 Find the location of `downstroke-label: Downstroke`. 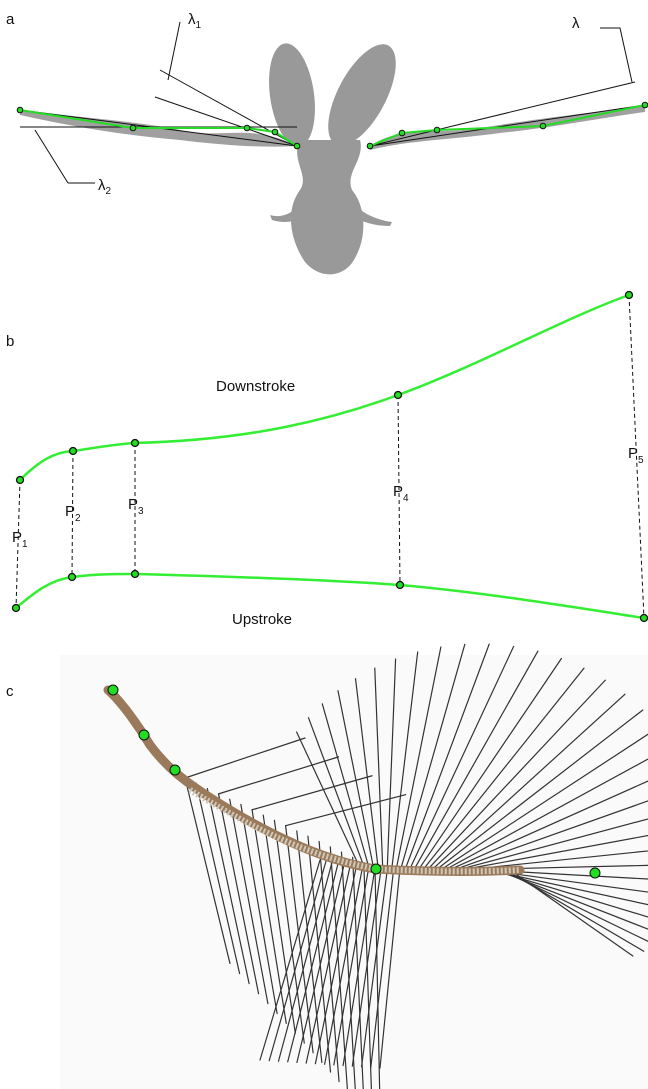

downstroke-label: Downstroke is located at coordinates (255, 386).